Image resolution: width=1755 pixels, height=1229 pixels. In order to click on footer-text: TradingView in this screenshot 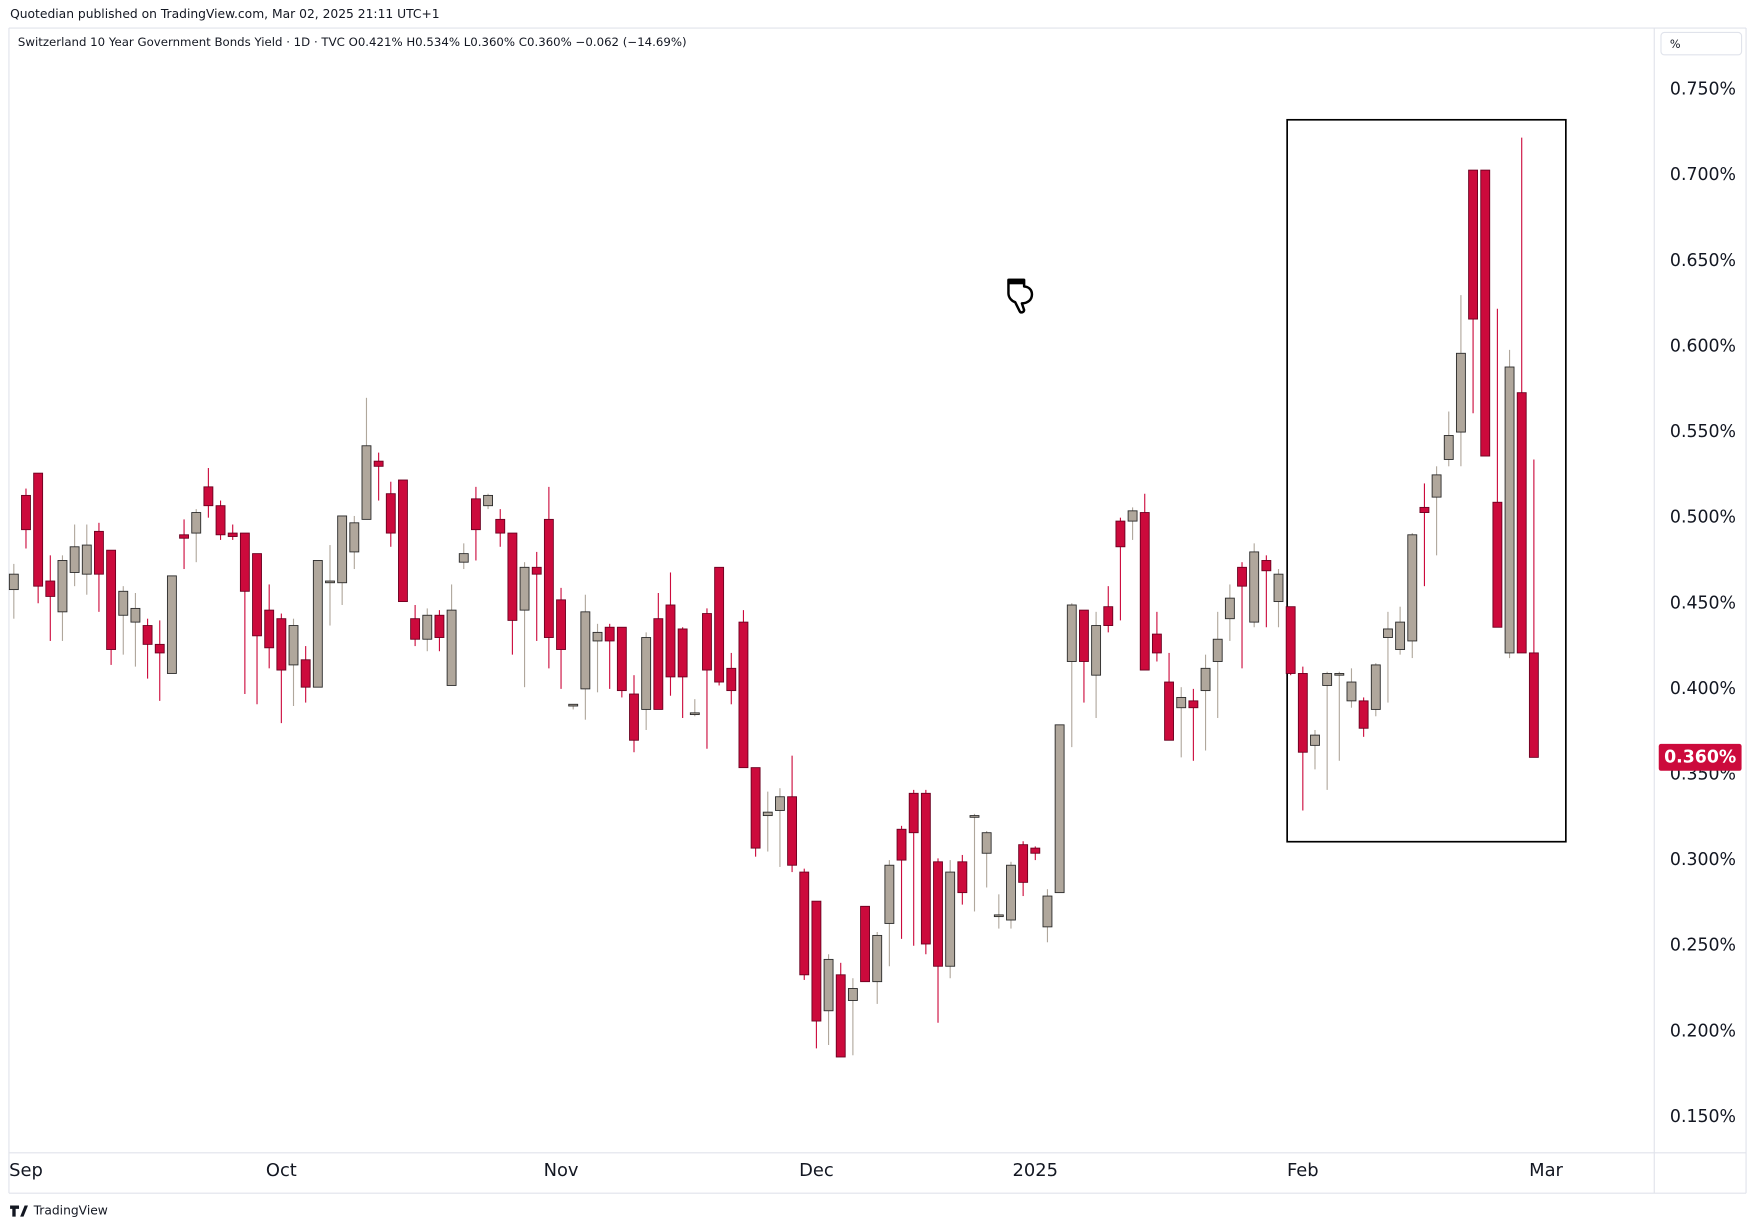, I will do `click(70, 1211)`.